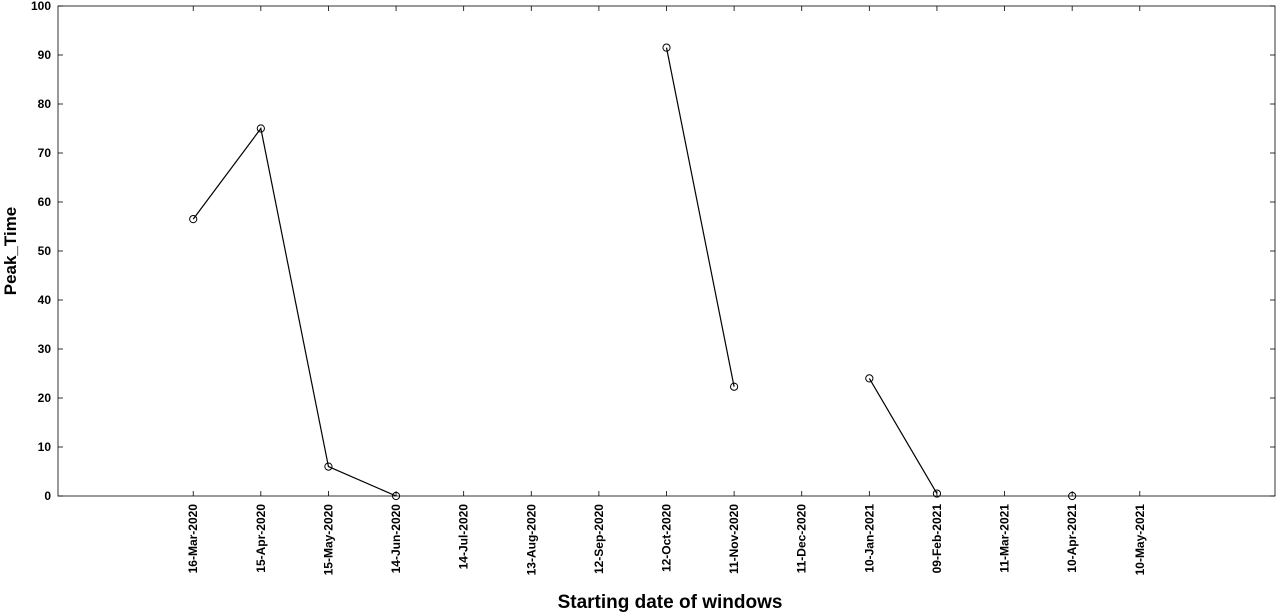 The width and height of the screenshot is (1280, 614). What do you see at coordinates (261, 538) in the screenshot?
I see `x-tick-label: 15-Apr-2020` at bounding box center [261, 538].